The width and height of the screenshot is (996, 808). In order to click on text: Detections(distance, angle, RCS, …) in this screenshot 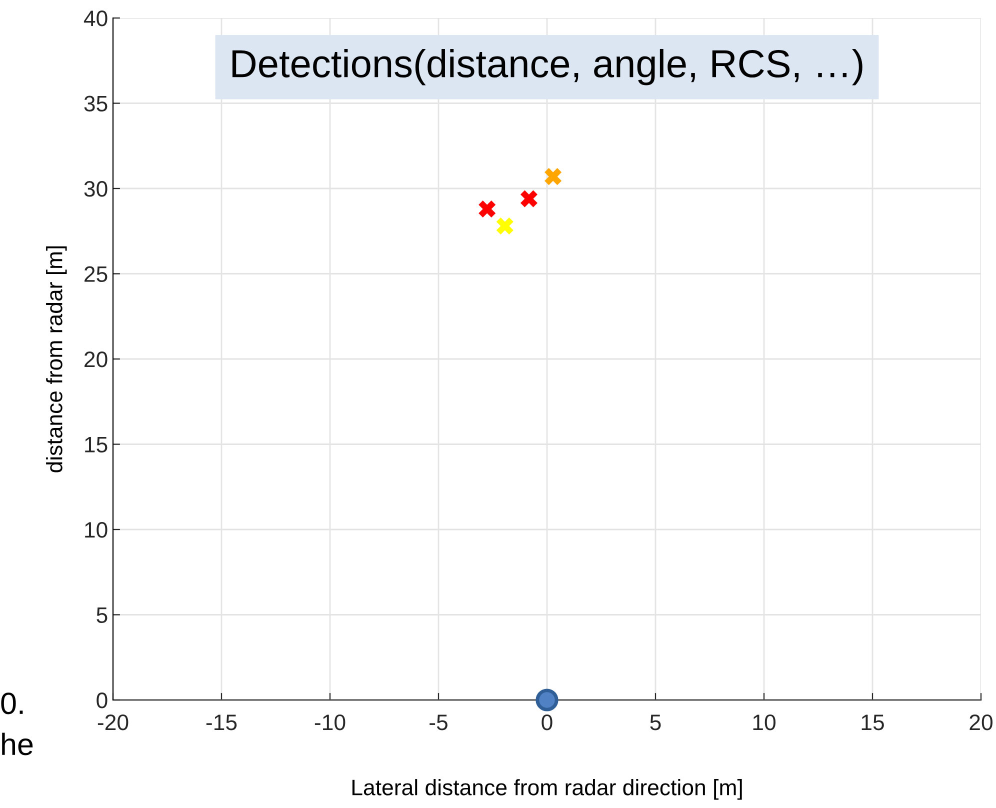, I will do `click(547, 67)`.